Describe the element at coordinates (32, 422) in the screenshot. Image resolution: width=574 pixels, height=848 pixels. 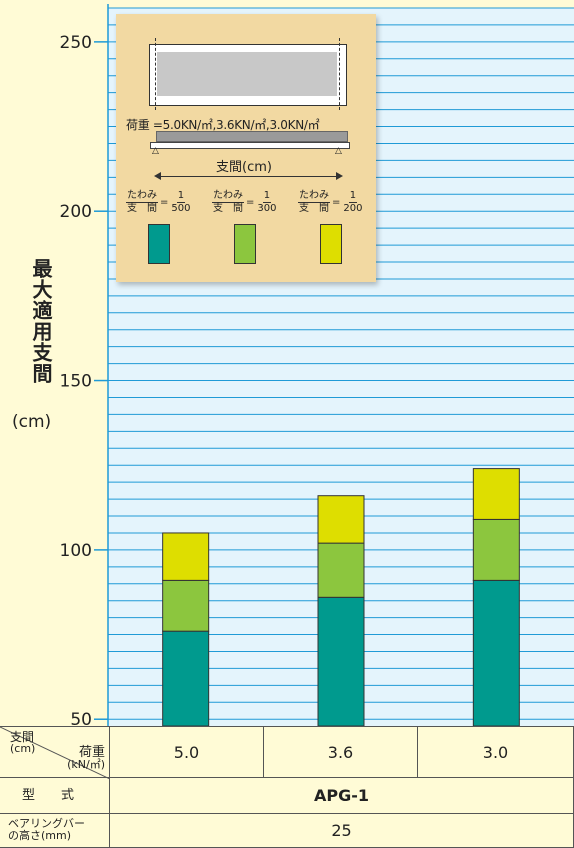
I see `y-axis-unit: (cm)` at that location.